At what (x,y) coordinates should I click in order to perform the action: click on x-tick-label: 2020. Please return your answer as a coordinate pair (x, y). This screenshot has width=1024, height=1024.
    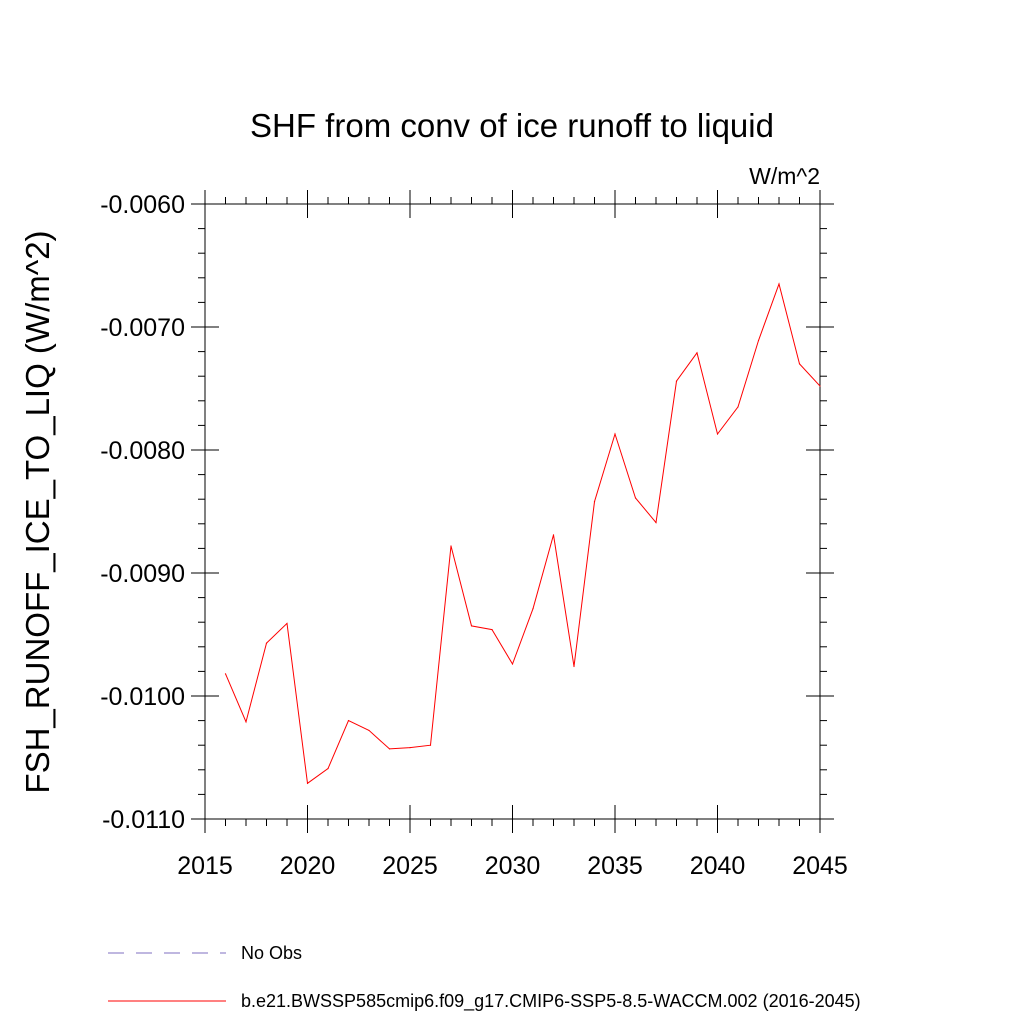
    Looking at the image, I should click on (308, 866).